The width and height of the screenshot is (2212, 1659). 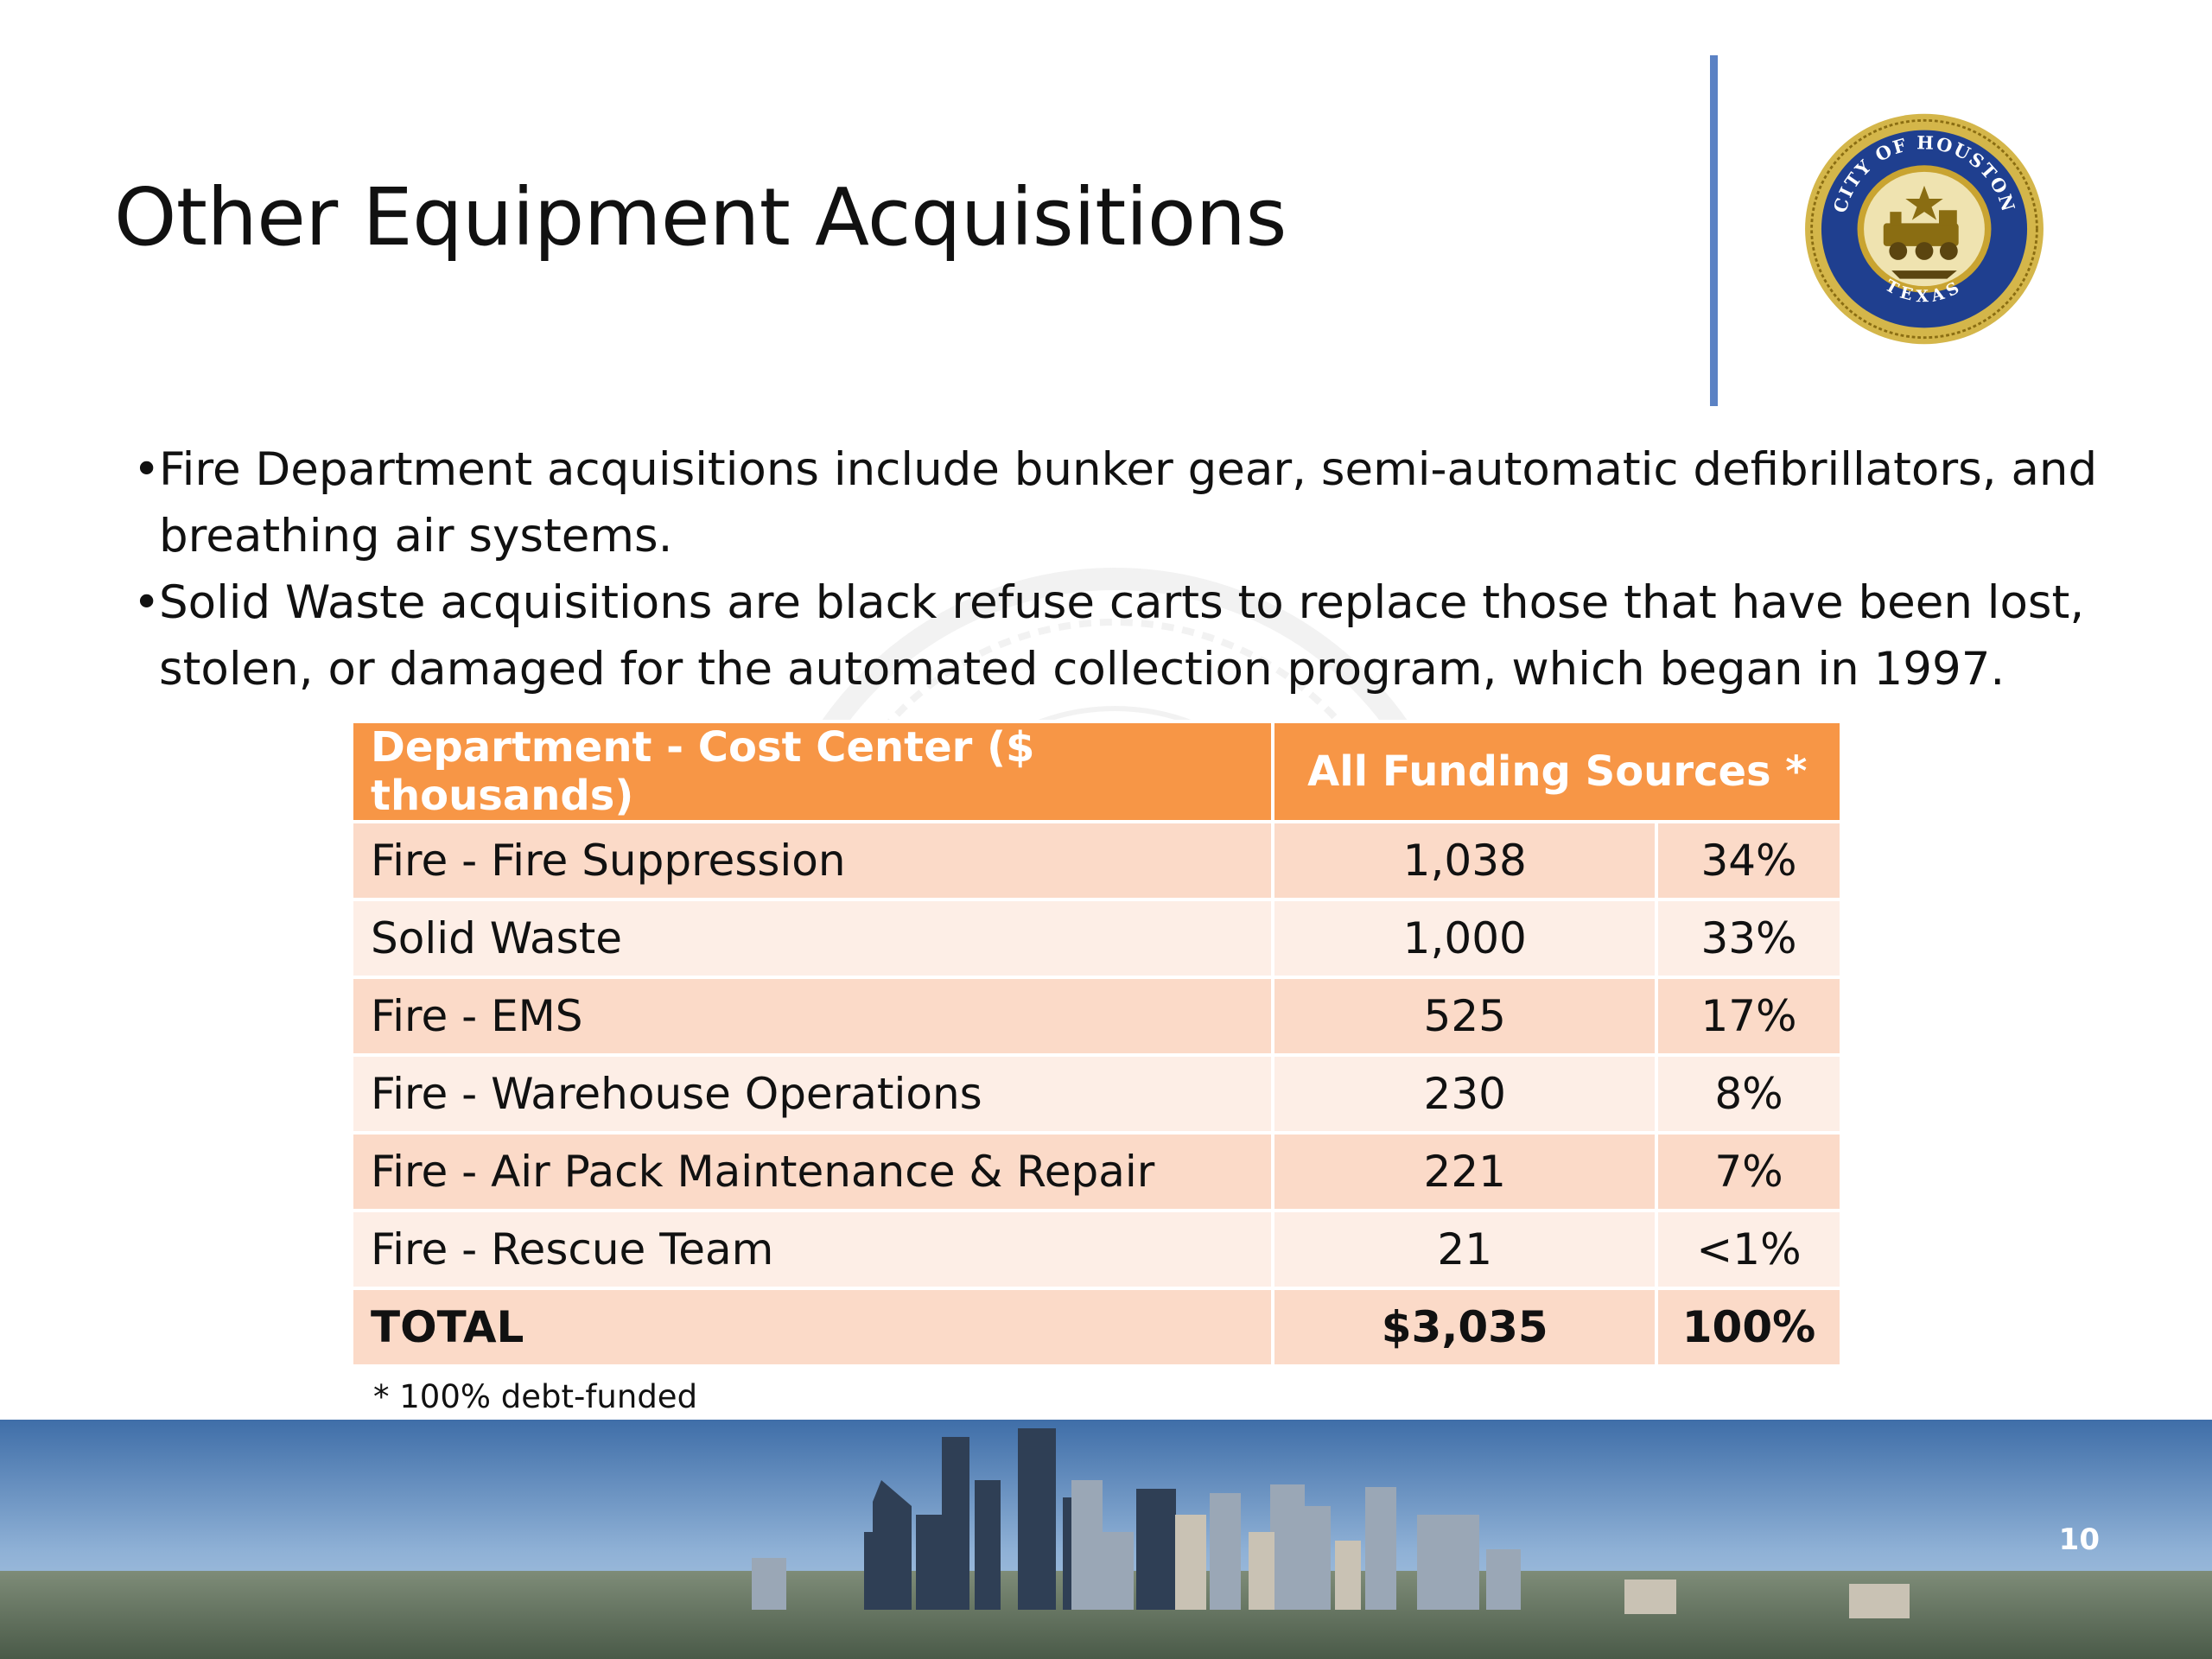 I want to click on table-row: Fire - Fire Suppression 1,038 34%, so click(x=1096, y=860).